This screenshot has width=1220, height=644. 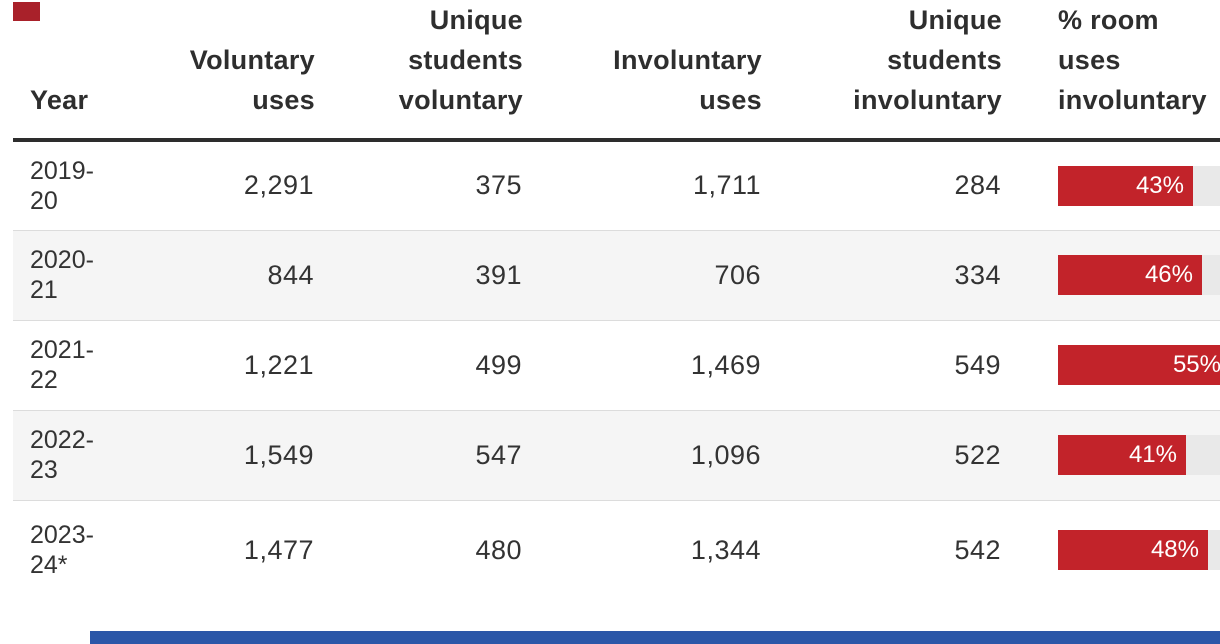 What do you see at coordinates (1111, 71) in the screenshot?
I see `column-header-pct-room-uses-involuntary: % room uses involuntary` at bounding box center [1111, 71].